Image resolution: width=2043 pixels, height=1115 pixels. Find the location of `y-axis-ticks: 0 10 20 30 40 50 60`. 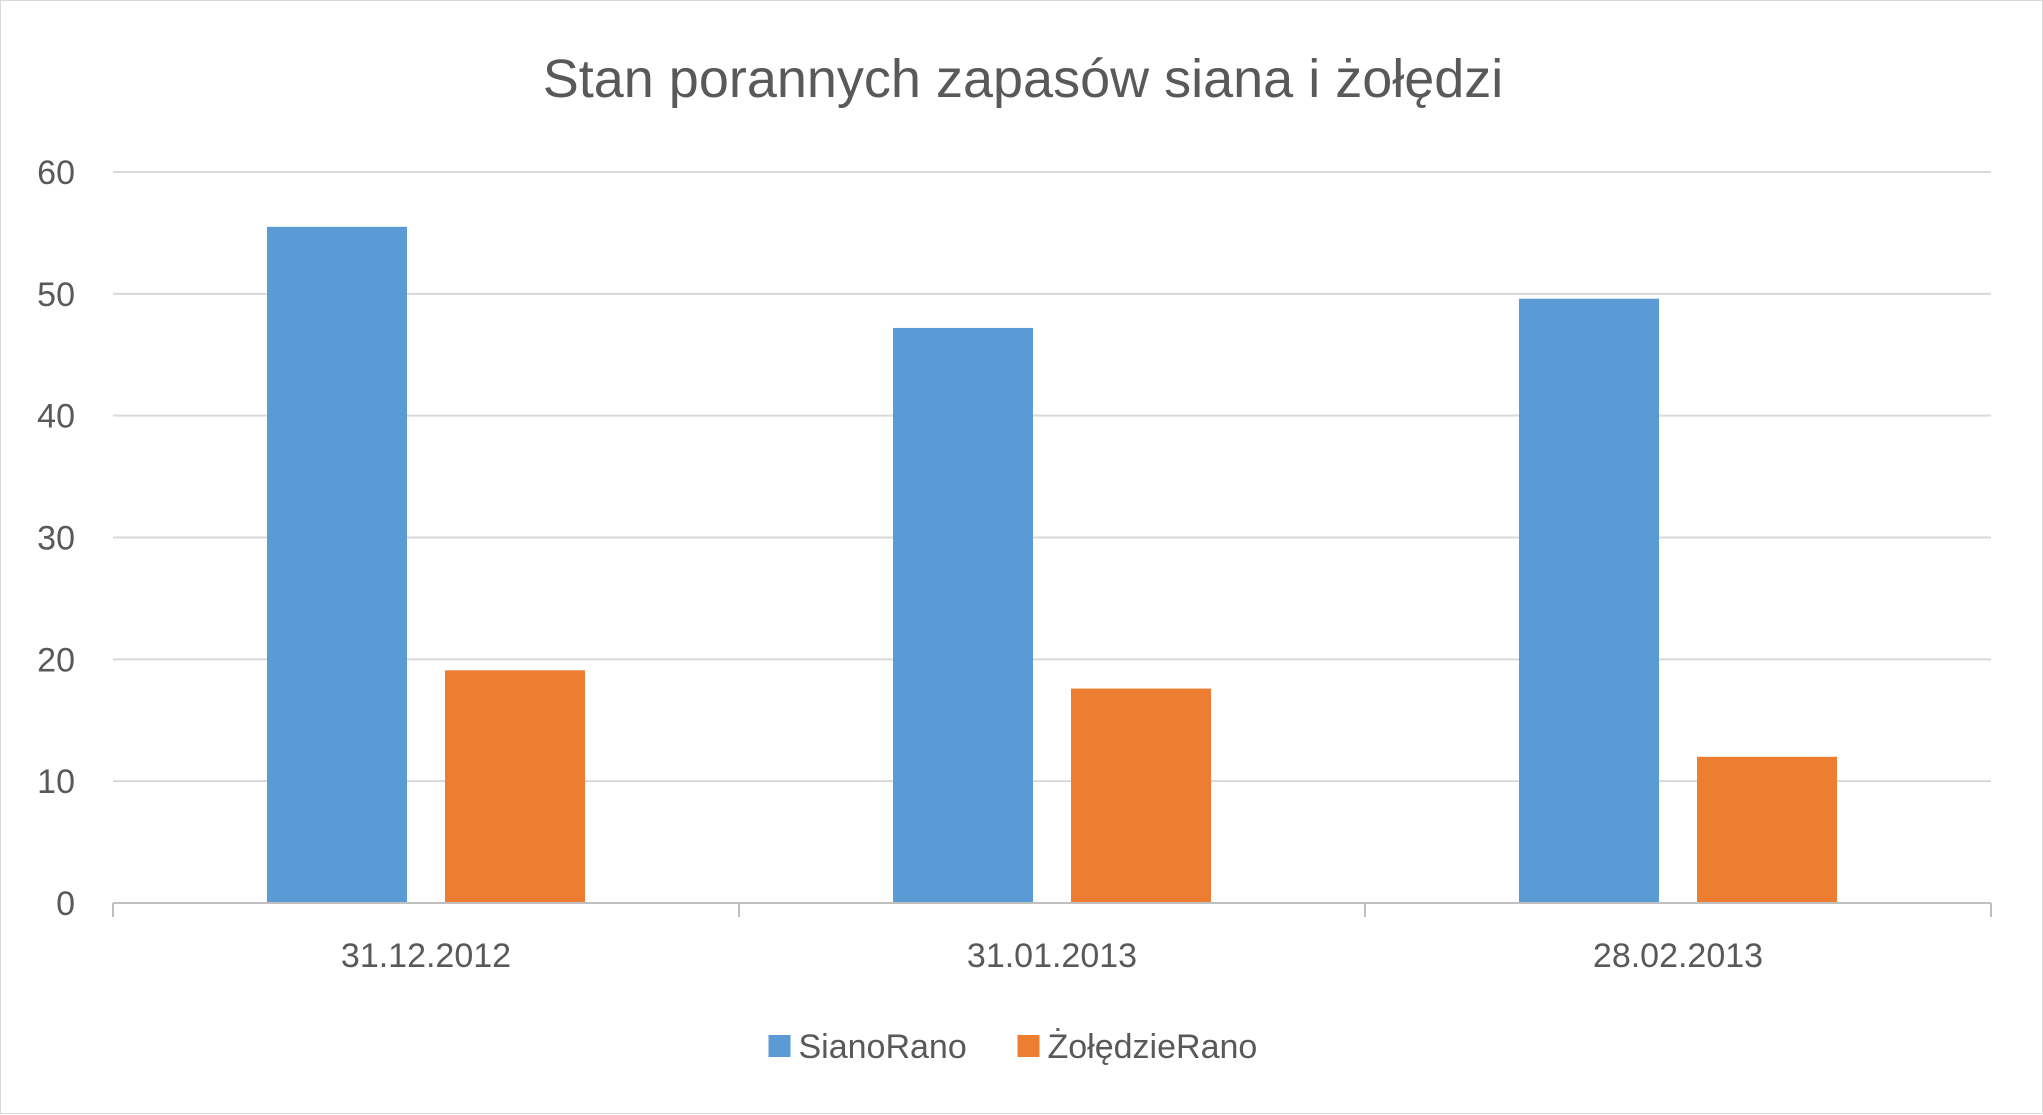

y-axis-ticks: 0 10 20 30 40 50 60 is located at coordinates (56, 538).